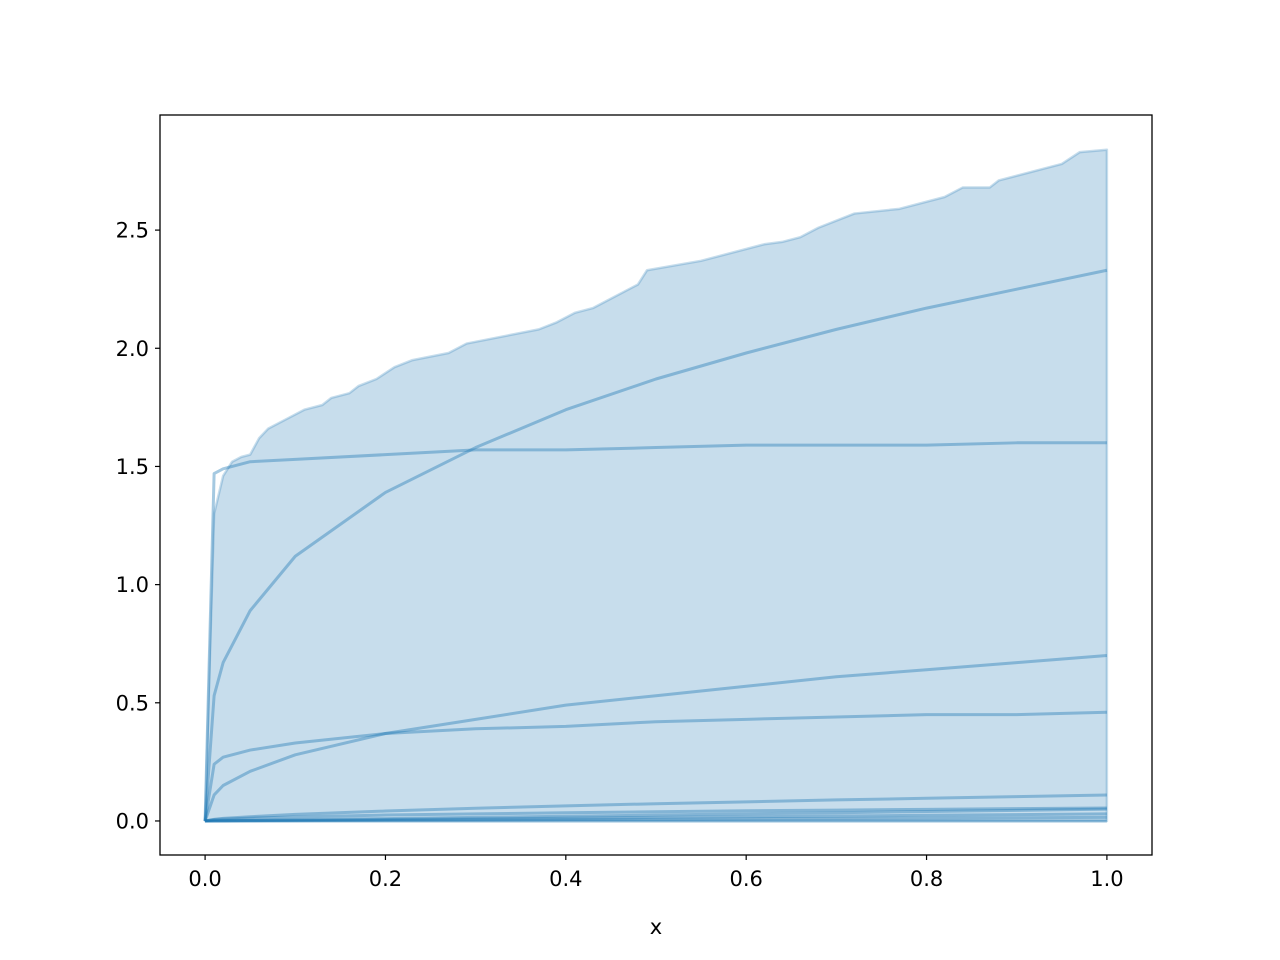  What do you see at coordinates (565, 879) in the screenshot?
I see `x-tick-label: 0.4` at bounding box center [565, 879].